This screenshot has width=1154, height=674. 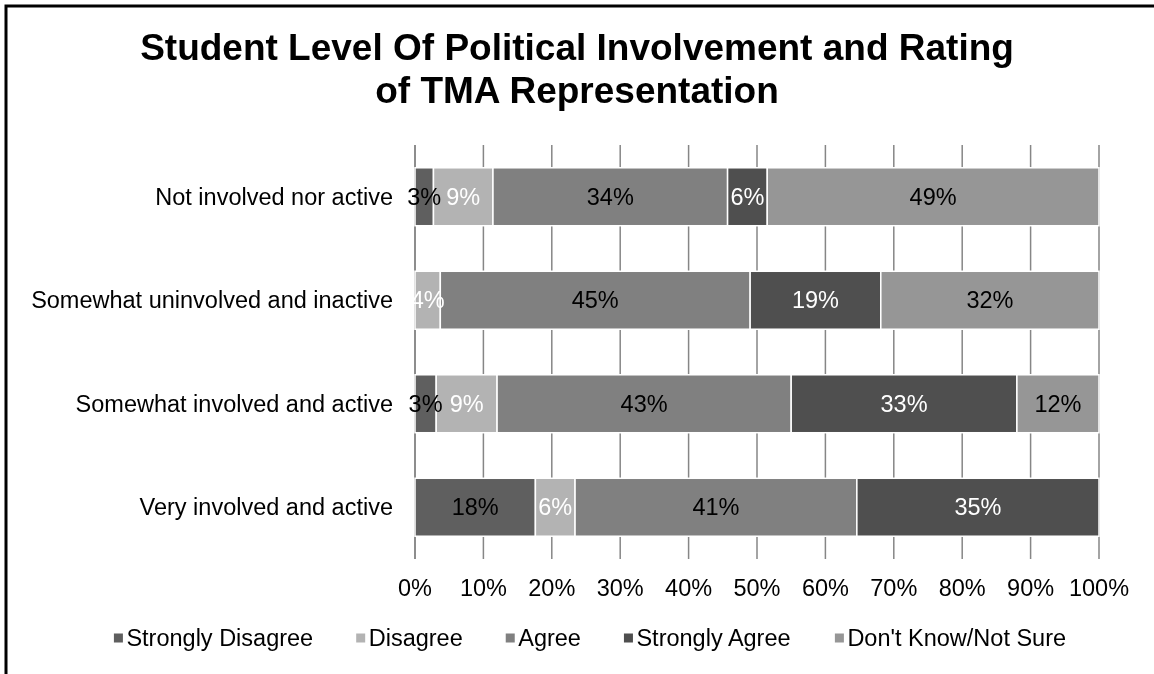 What do you see at coordinates (475, 507) in the screenshot?
I see `data-label: 18%` at bounding box center [475, 507].